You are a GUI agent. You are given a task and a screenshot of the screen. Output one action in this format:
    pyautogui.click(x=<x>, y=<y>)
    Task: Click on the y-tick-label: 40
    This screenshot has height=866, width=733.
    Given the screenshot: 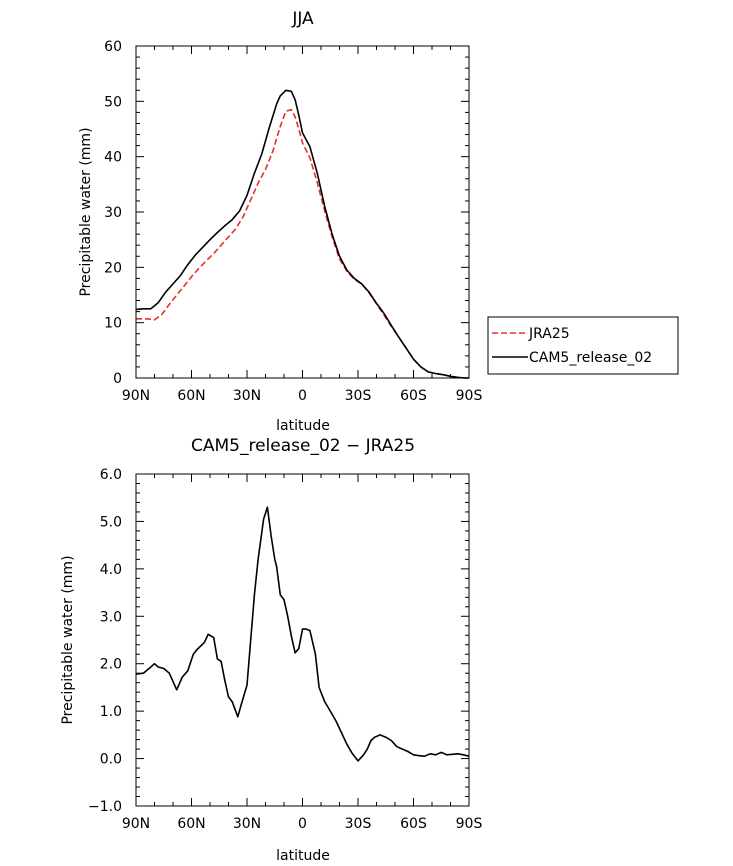 What is the action you would take?
    pyautogui.click(x=113, y=158)
    